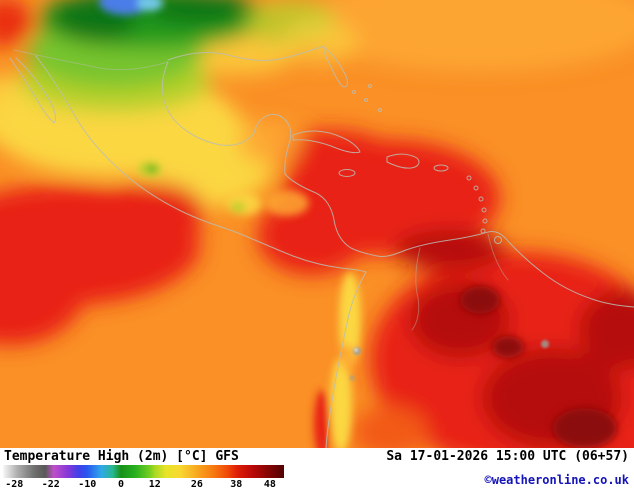 This screenshot has height=490, width=634. What do you see at coordinates (200, 12) in the screenshot?
I see `temp-zone-north-darkgreen-east` at bounding box center [200, 12].